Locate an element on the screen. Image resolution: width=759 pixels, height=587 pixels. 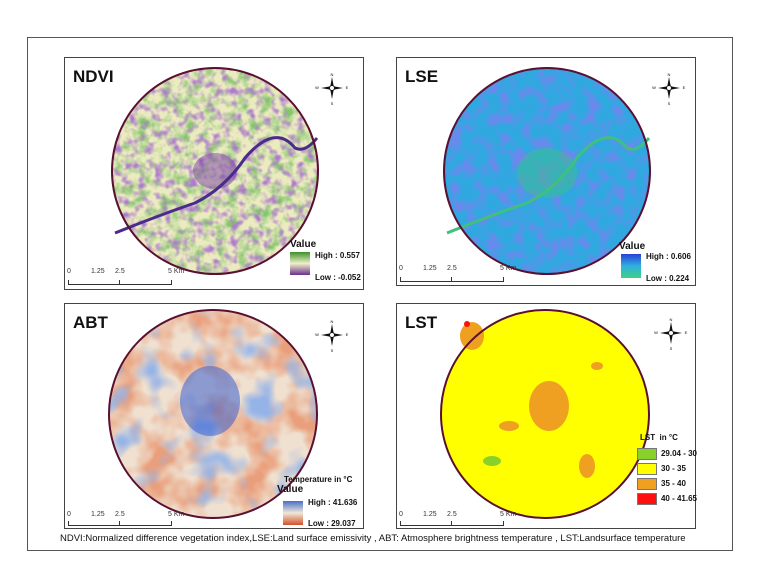
legend-low: Low : -0.052 is located at coordinates (338, 277).